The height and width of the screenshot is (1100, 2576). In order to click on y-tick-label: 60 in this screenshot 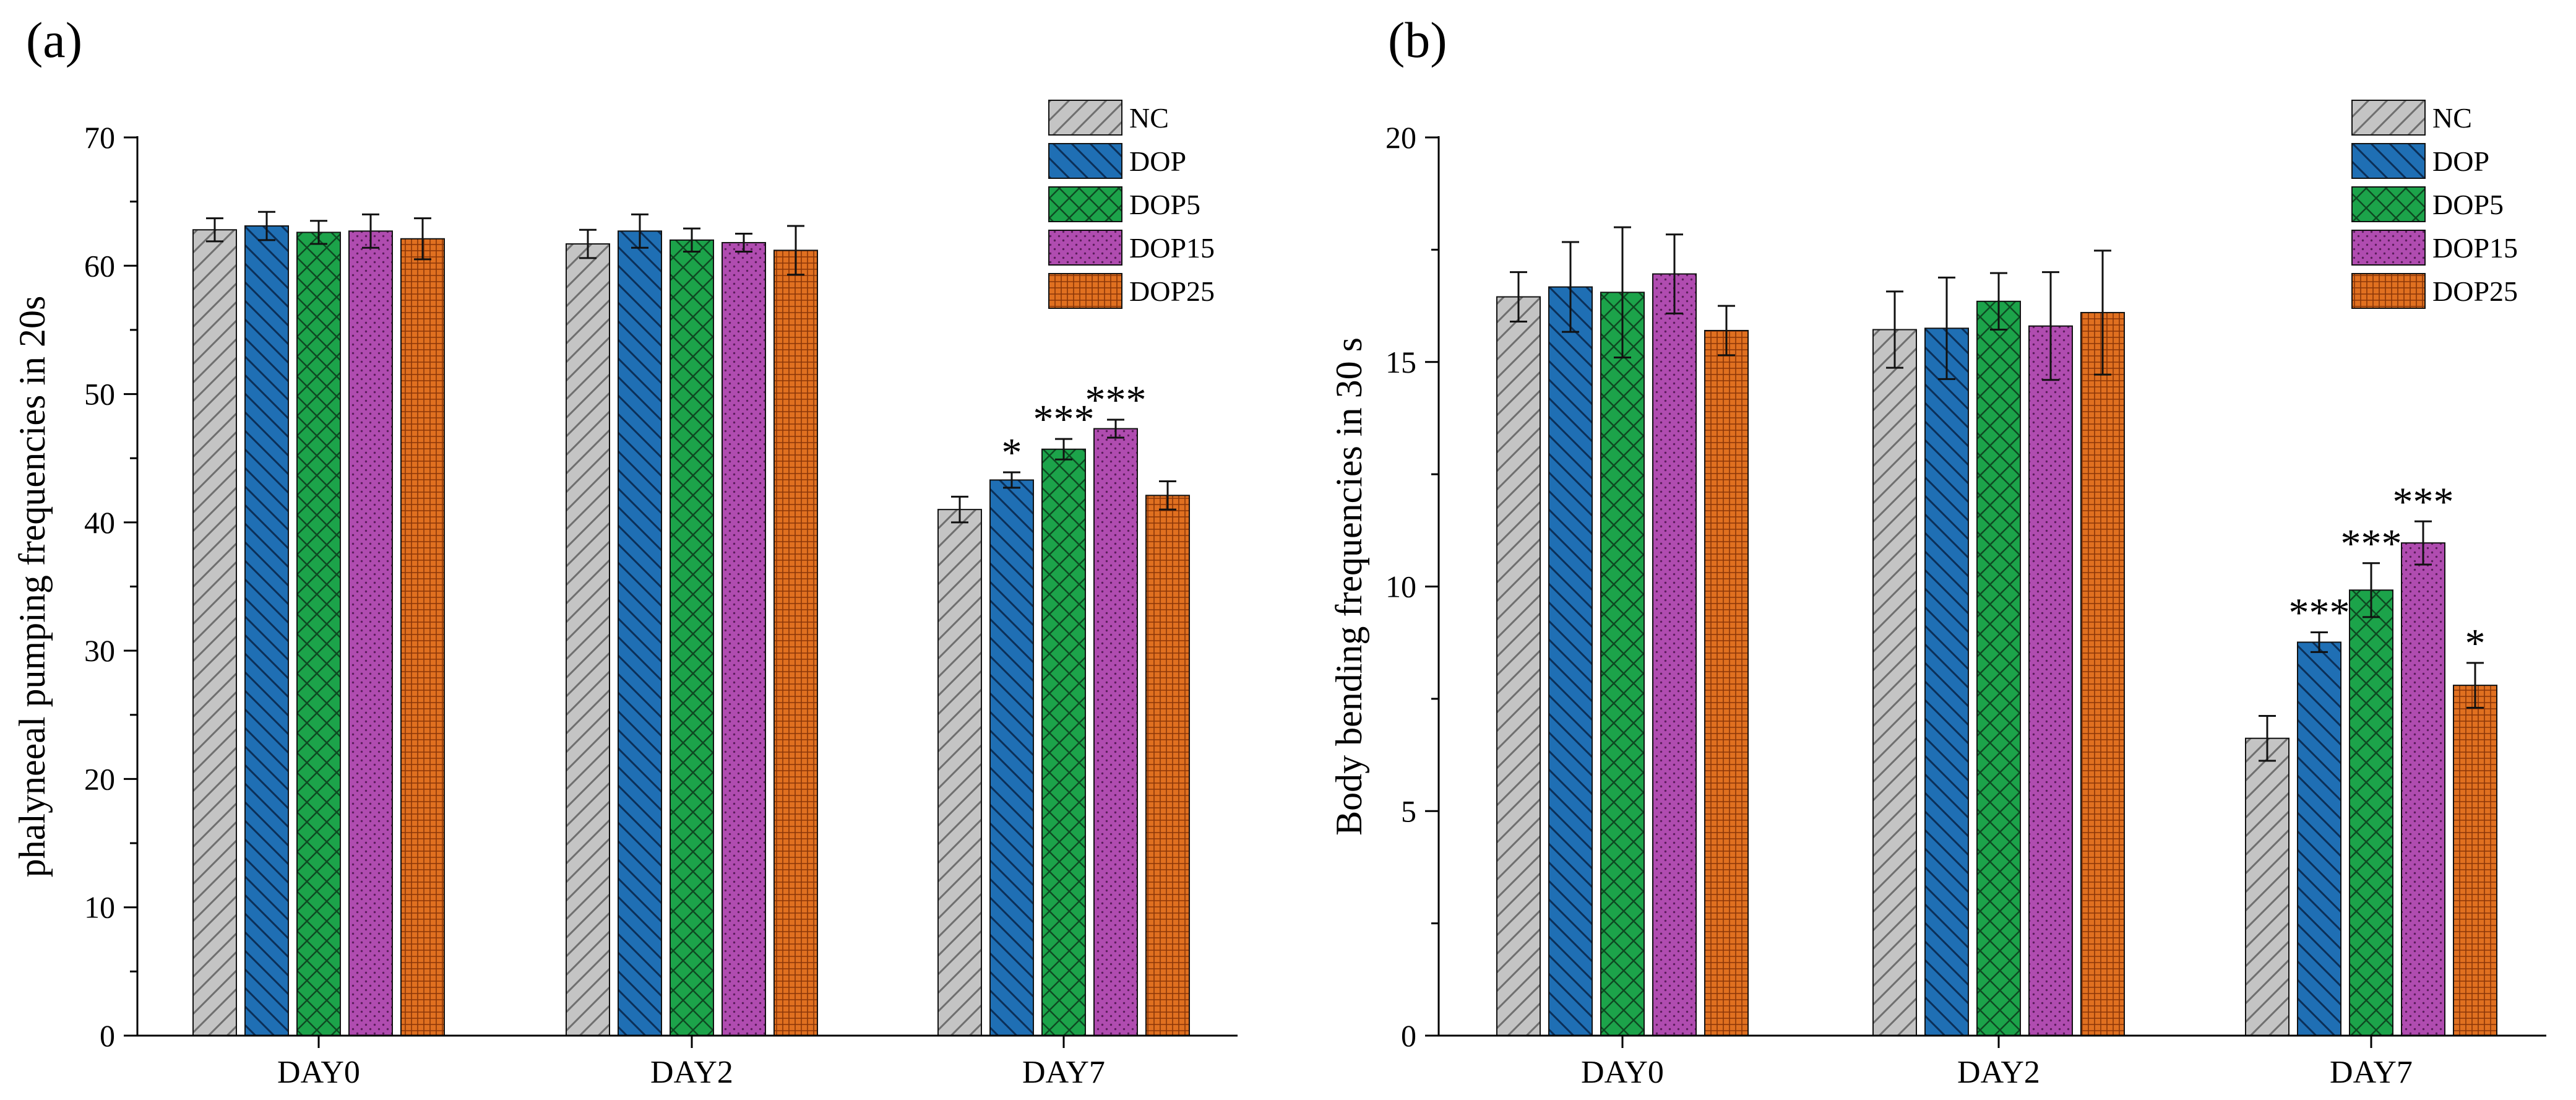, I will do `click(99, 265)`.